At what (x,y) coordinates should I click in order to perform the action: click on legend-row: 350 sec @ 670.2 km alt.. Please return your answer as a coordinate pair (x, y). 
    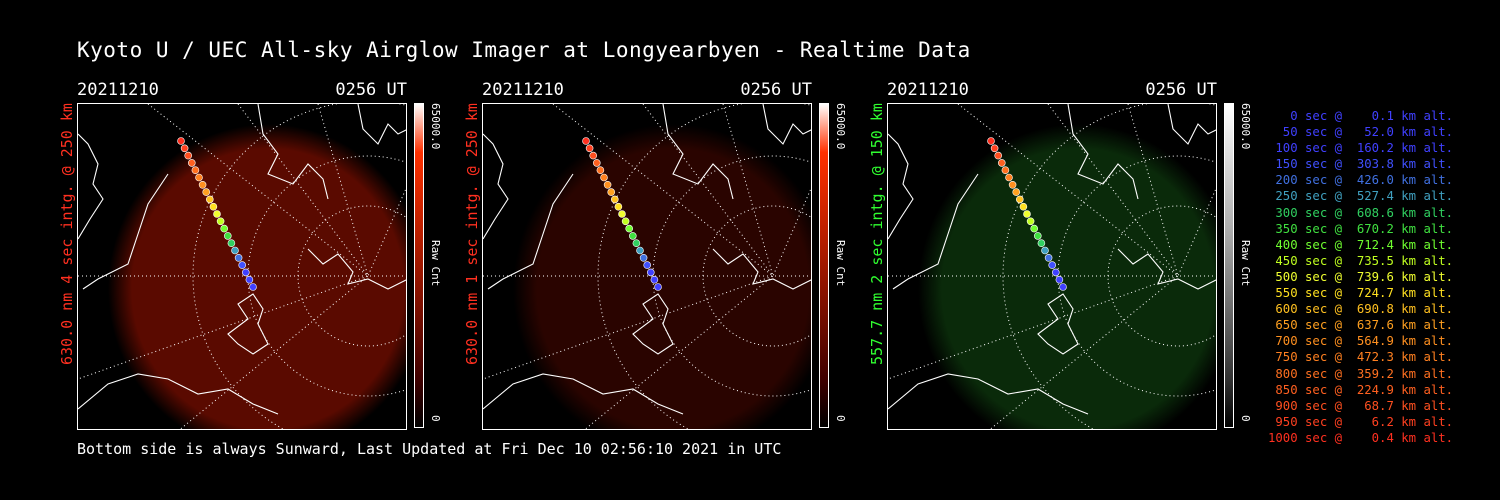
    Looking at the image, I should click on (1361, 228).